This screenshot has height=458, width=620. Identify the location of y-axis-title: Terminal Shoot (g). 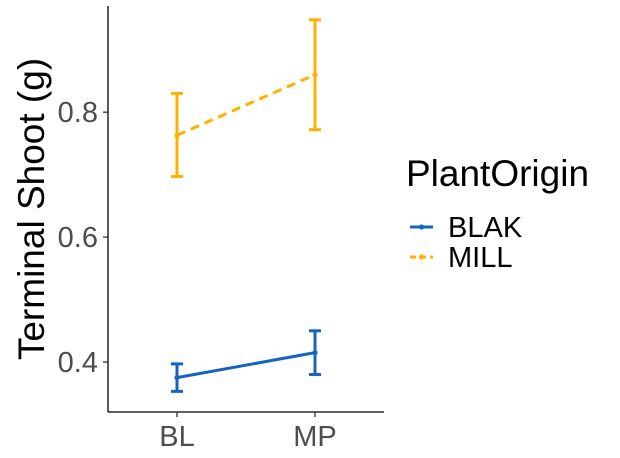
(31, 209).